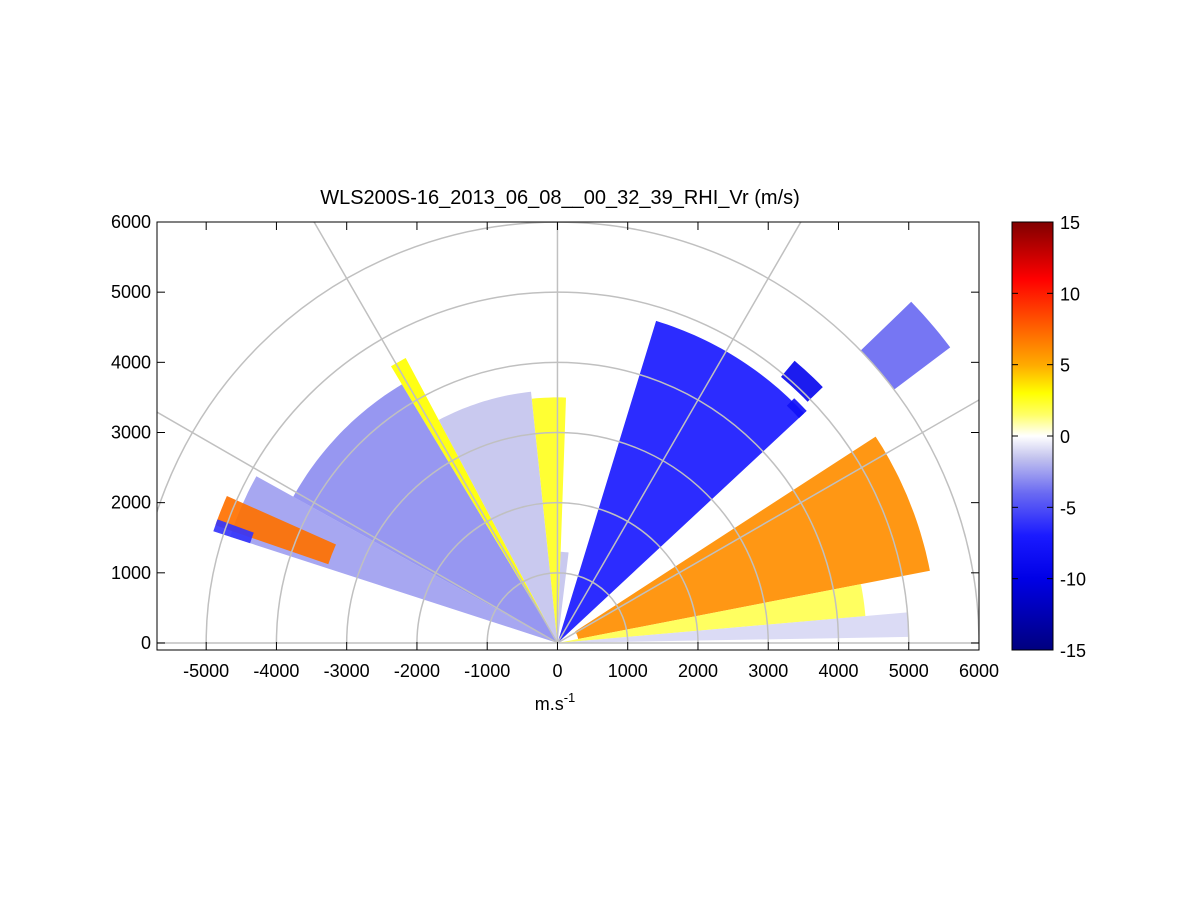 Image resolution: width=1201 pixels, height=901 pixels. What do you see at coordinates (1065, 366) in the screenshot?
I see `colorbar-tick-label: 5` at bounding box center [1065, 366].